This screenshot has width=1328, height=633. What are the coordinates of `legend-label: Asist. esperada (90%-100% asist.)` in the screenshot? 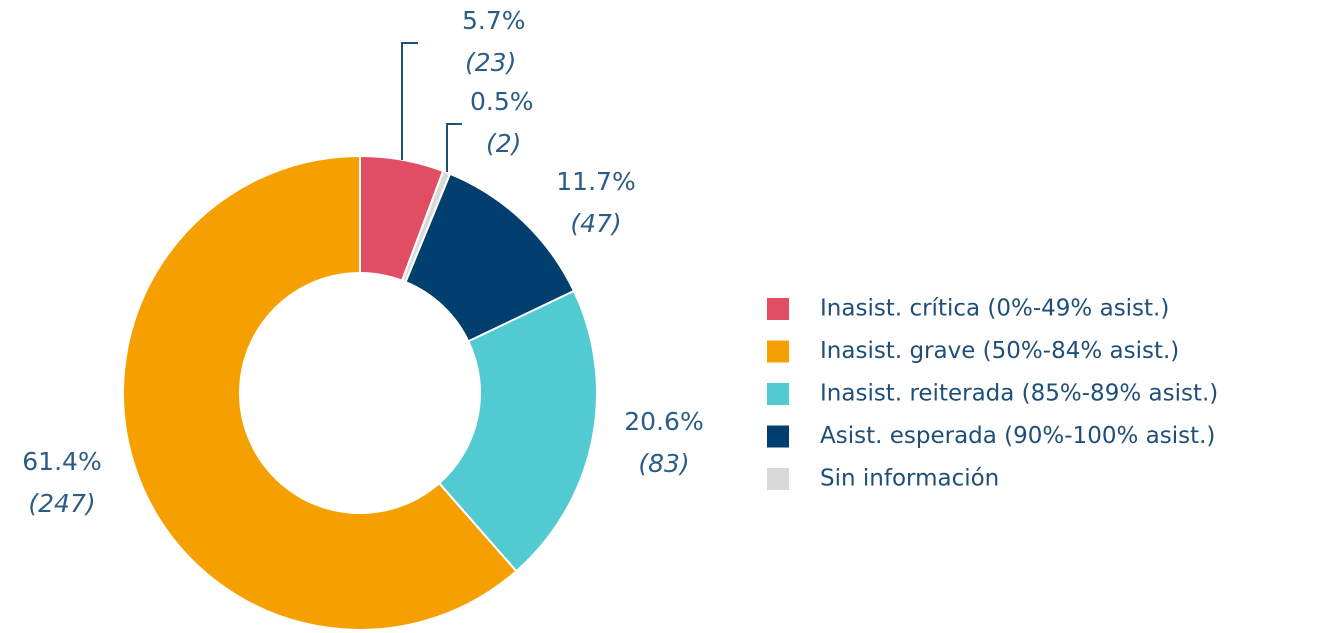 It's located at (1017, 436).